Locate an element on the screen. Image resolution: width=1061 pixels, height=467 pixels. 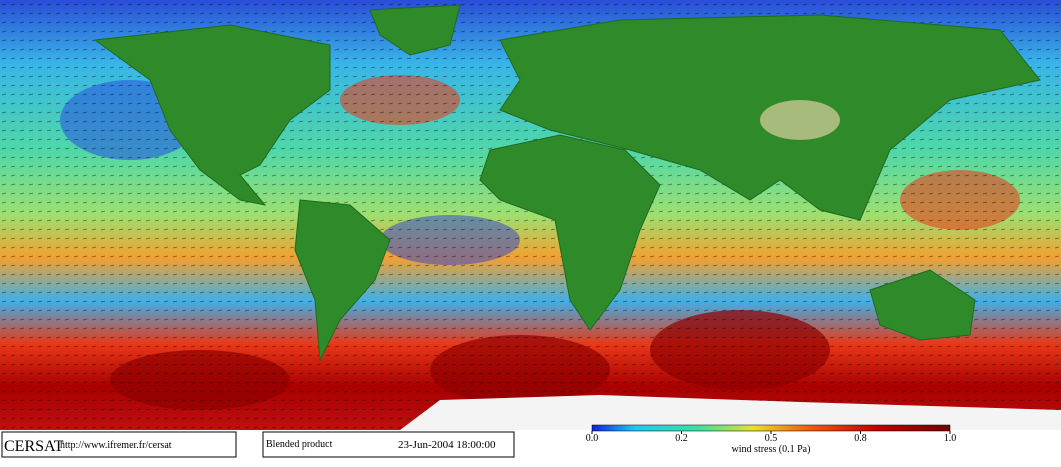
date: 23-Jun-2004 18:00:00 is located at coordinates (447, 445).